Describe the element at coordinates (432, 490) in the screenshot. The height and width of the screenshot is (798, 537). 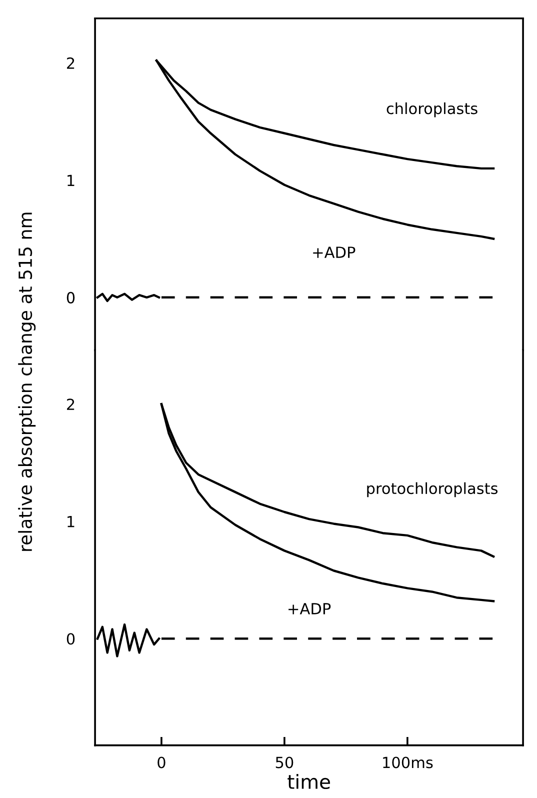
I see `annotation: protochloroplasts` at that location.